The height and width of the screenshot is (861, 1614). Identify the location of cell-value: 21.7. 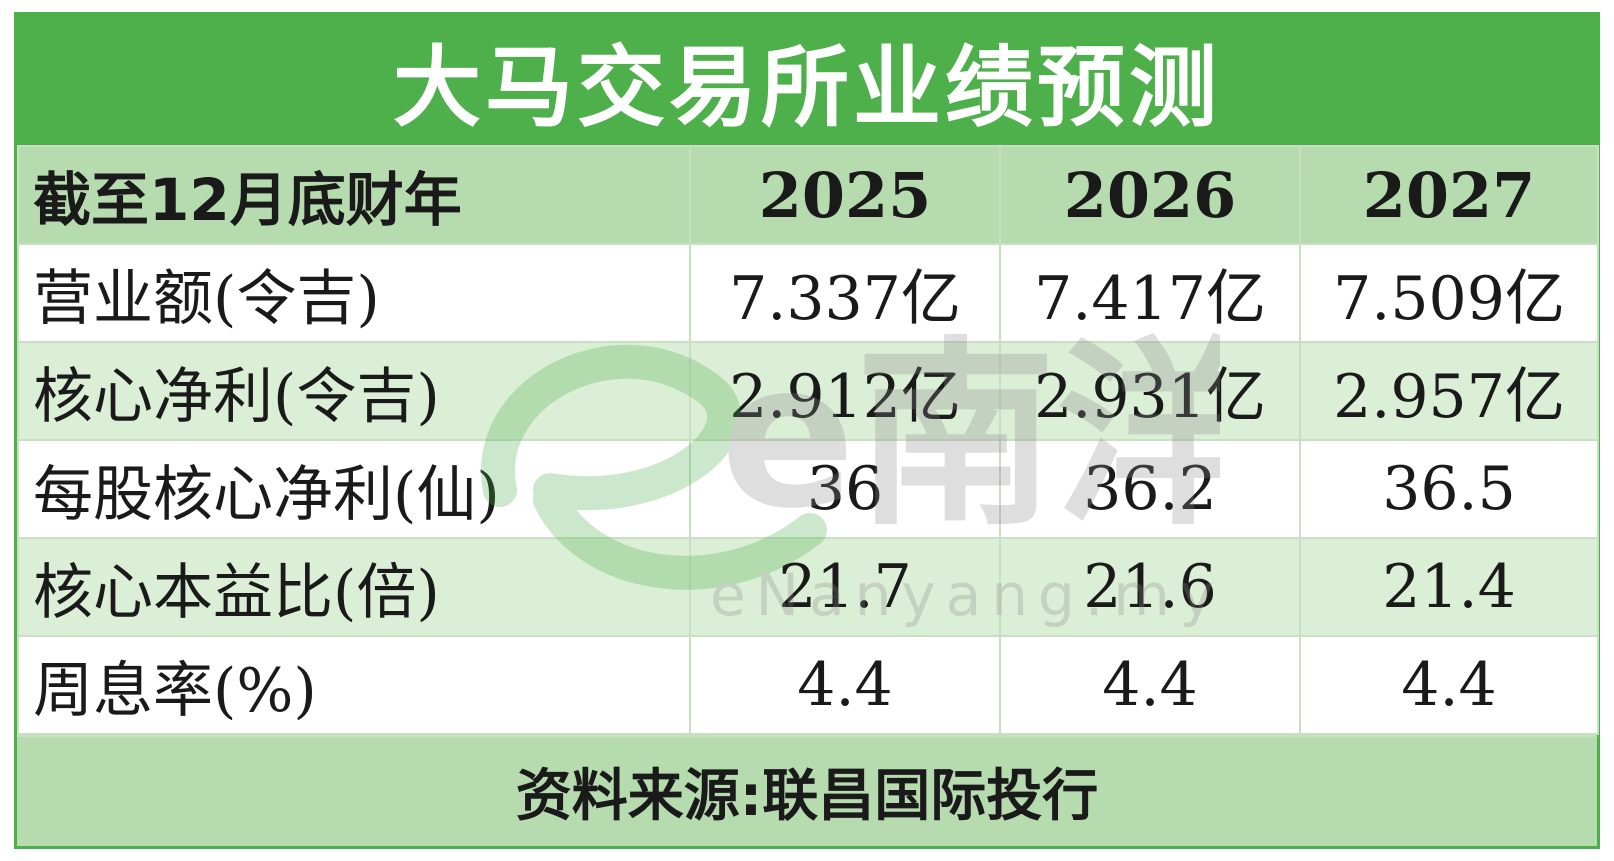
(845, 587).